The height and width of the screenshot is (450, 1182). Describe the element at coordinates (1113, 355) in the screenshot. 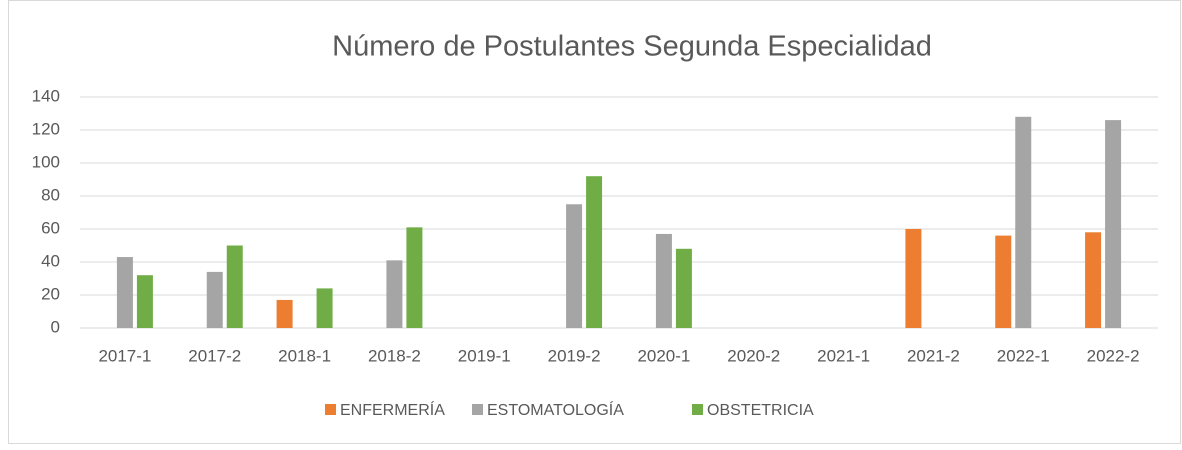

I see `x-tick-label: 2022-2` at that location.